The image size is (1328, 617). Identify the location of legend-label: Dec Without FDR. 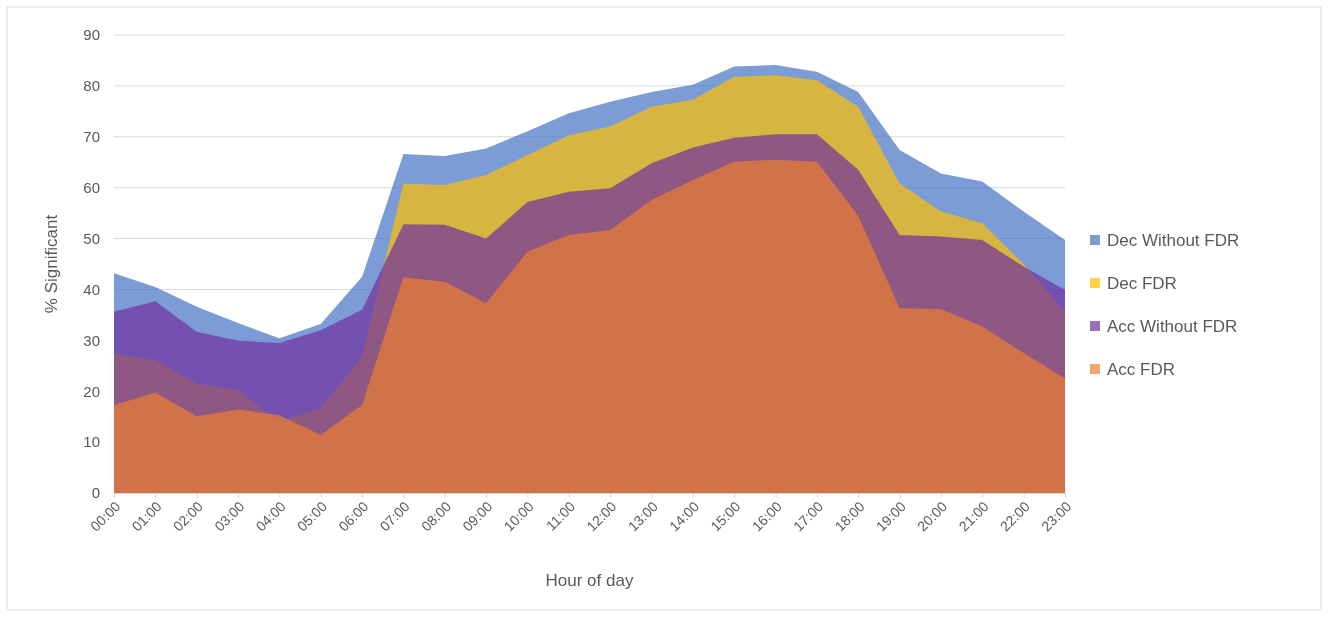
(1173, 240).